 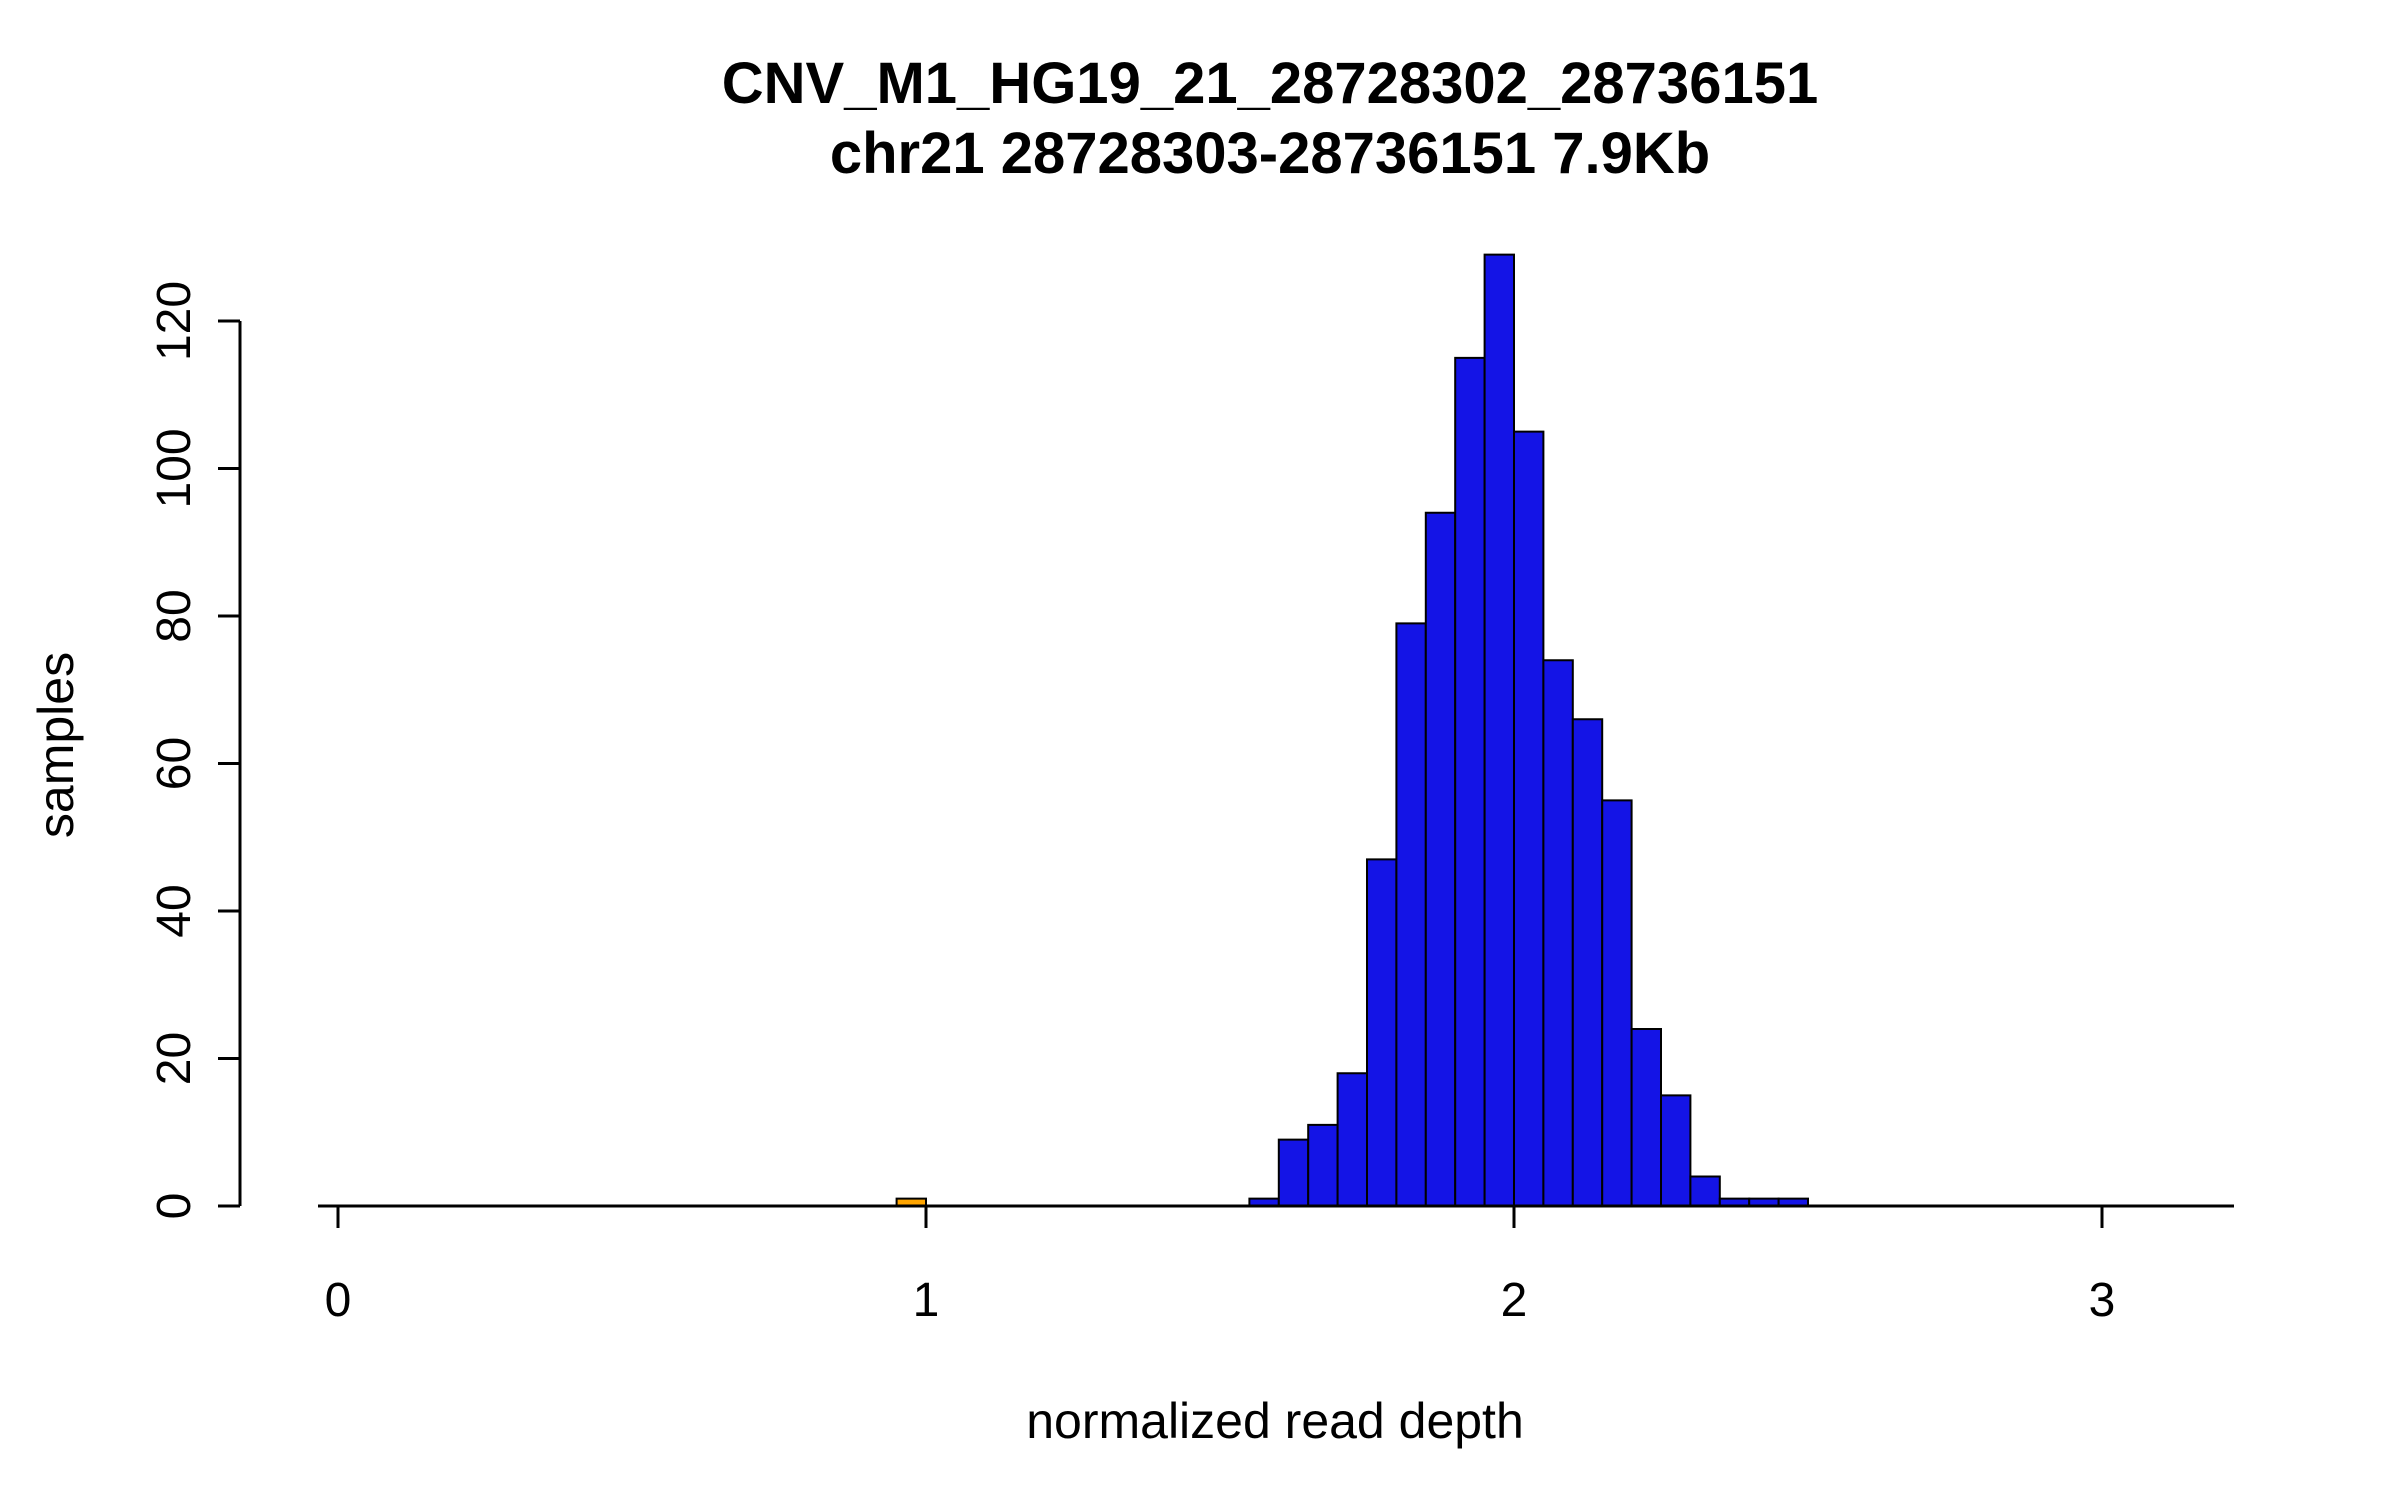 What do you see at coordinates (174, 1206) in the screenshot?
I see `y-axis-tick-label: 0` at bounding box center [174, 1206].